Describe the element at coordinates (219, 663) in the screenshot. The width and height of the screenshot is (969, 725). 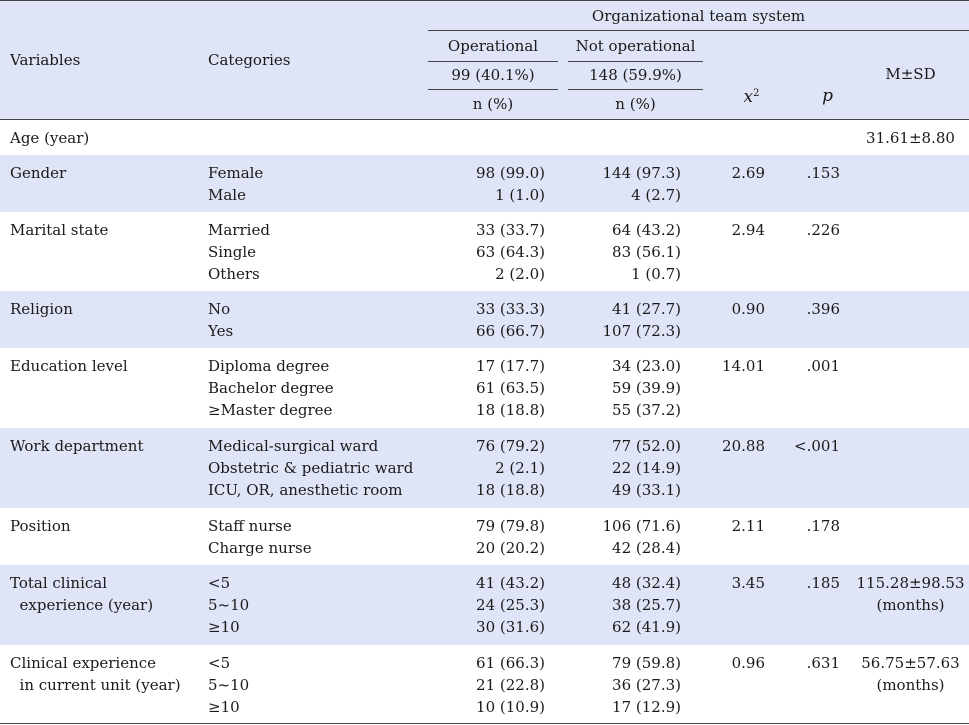
I see `category-cell-line: <5` at that location.